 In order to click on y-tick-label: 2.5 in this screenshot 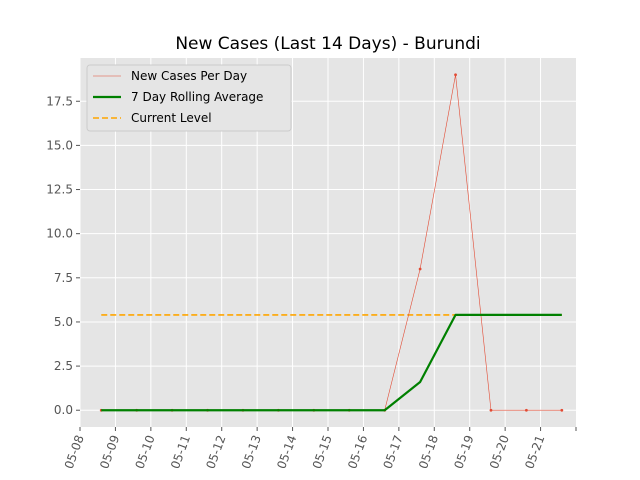, I will do `click(63, 366)`.